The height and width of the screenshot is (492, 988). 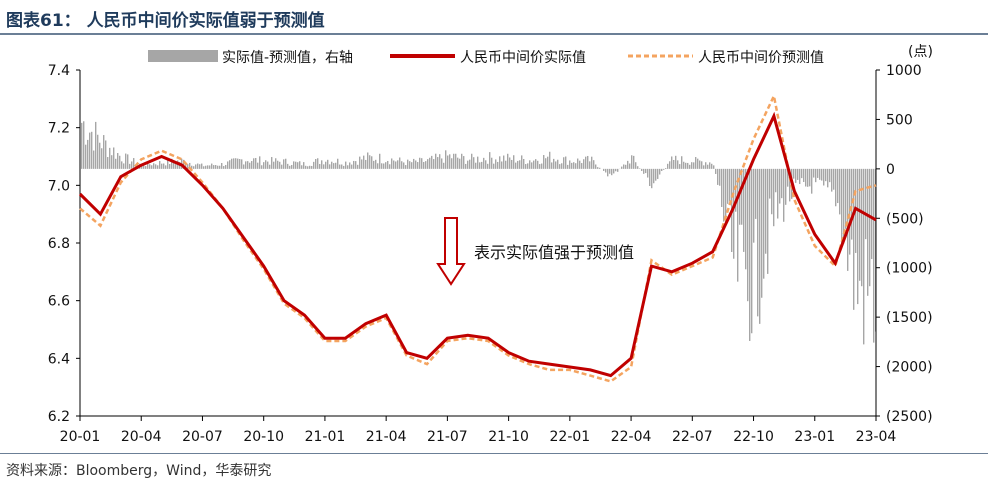 What do you see at coordinates (494, 453) in the screenshot?
I see `footer-rule` at bounding box center [494, 453].